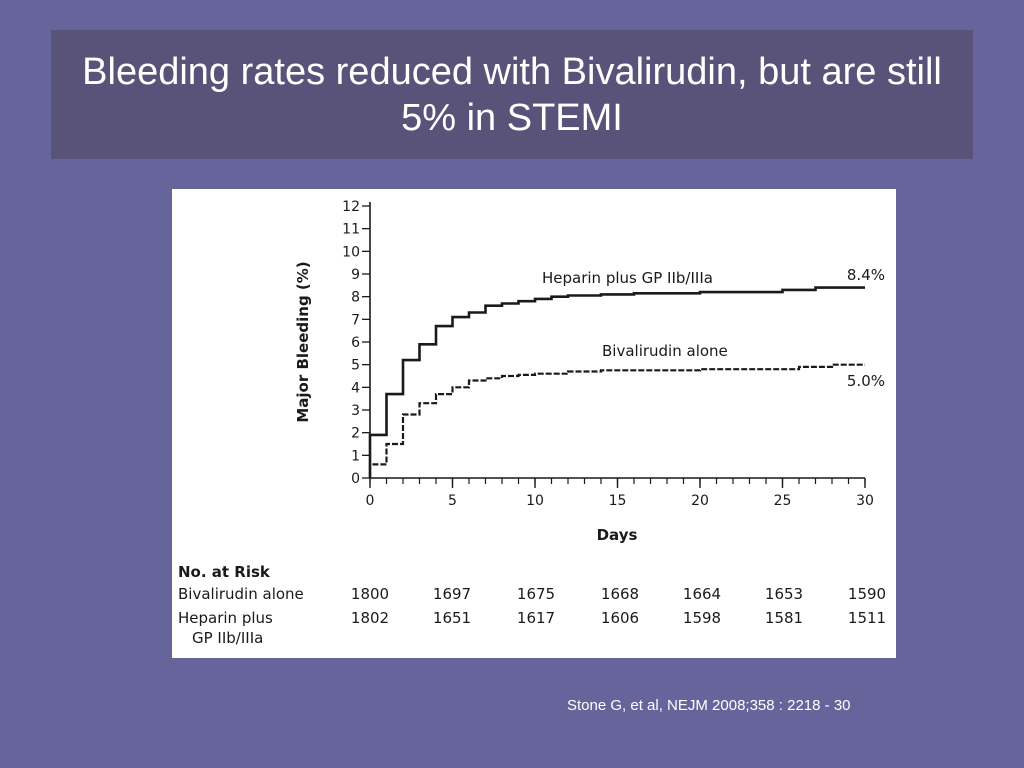 This screenshot has width=1024, height=768. Describe the element at coordinates (241, 594) in the screenshot. I see `risk-row-label: Bivalirudin alone` at that location.